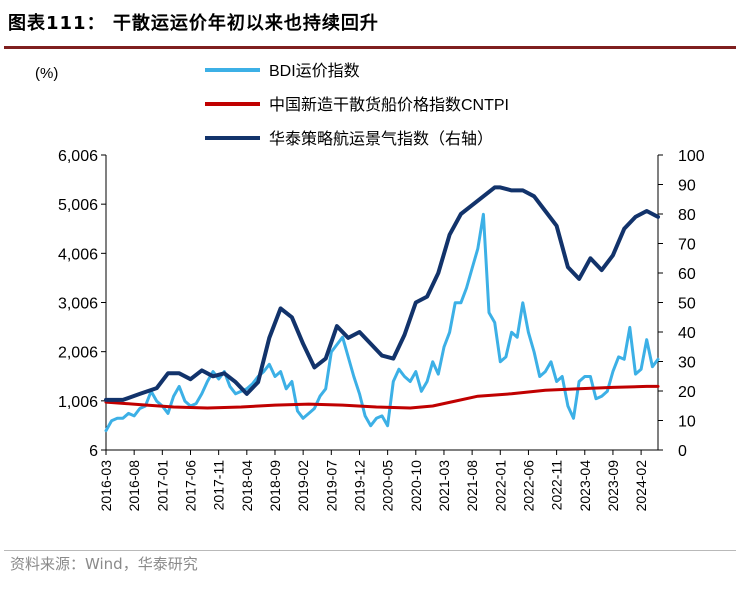 The image size is (742, 592). What do you see at coordinates (78, 304) in the screenshot?
I see `left-tick-label: 3,006` at bounding box center [78, 304].